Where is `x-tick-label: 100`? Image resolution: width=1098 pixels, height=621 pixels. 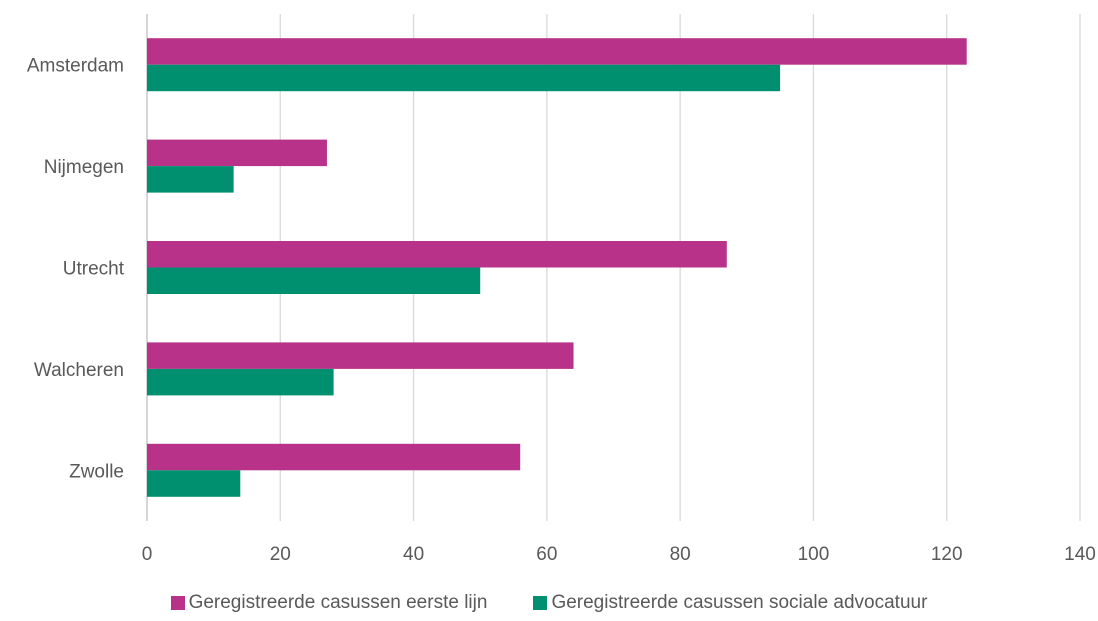 x-tick-label: 100 is located at coordinates (814, 554).